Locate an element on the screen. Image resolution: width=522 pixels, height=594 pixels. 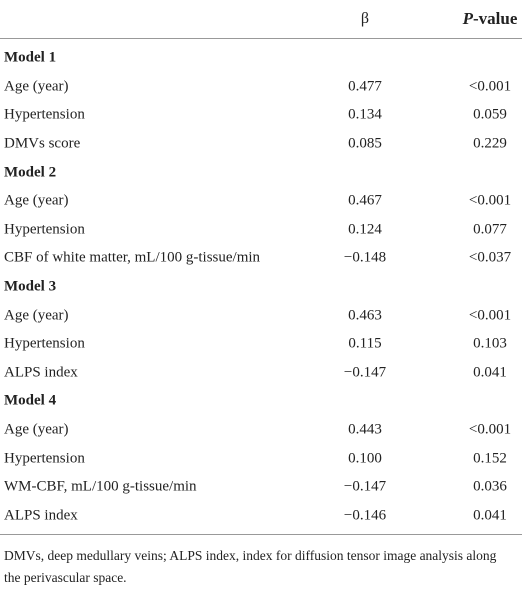
beta-value: −0.148 is located at coordinates (365, 257).